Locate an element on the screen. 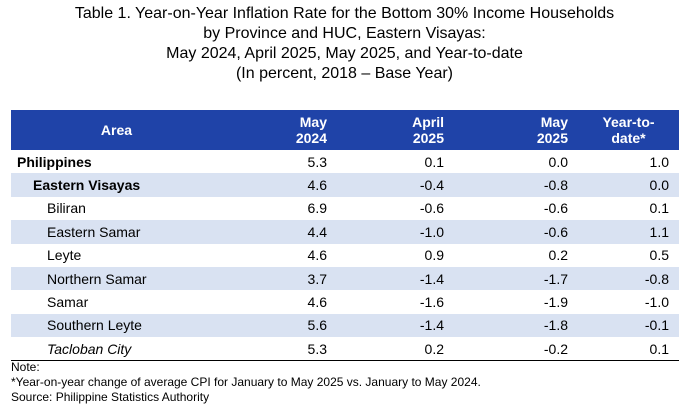 The width and height of the screenshot is (689, 416). table-row: Tacloban City 5.3 0.2 -0.2 0.1 is located at coordinates (345, 349).